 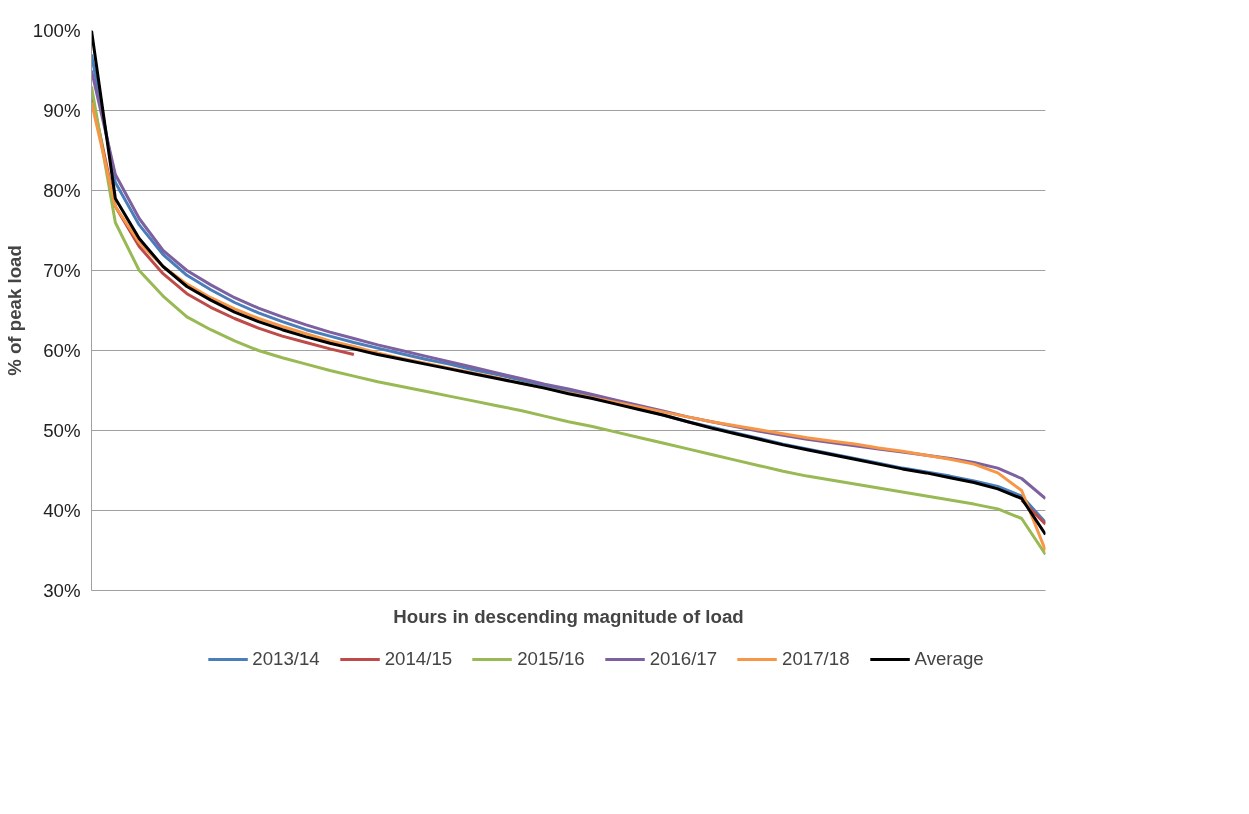 I want to click on y-tick-label: 70%, so click(x=62, y=270).